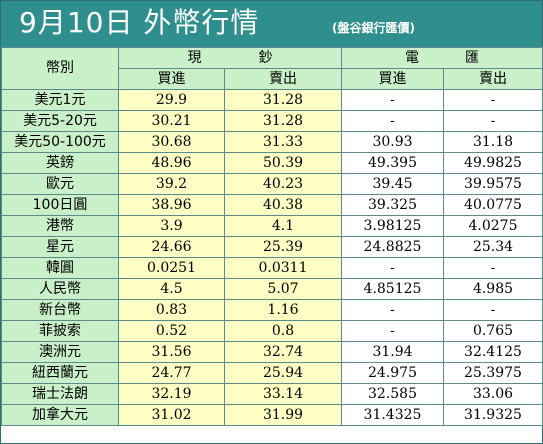 This screenshot has height=444, width=543. Describe the element at coordinates (493, 205) in the screenshot. I see `tt-sell-cell: 40.0775` at that location.